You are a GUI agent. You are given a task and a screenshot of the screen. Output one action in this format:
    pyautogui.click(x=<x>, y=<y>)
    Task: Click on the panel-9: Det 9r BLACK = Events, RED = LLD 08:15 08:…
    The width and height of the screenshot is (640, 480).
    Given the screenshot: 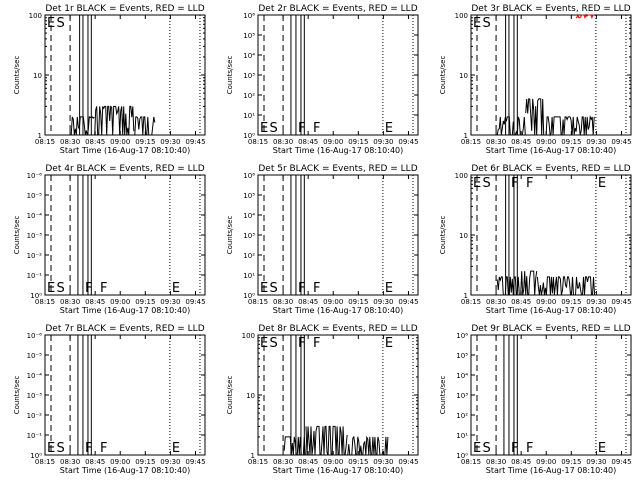 What is the action you would take?
    pyautogui.click(x=535, y=399)
    